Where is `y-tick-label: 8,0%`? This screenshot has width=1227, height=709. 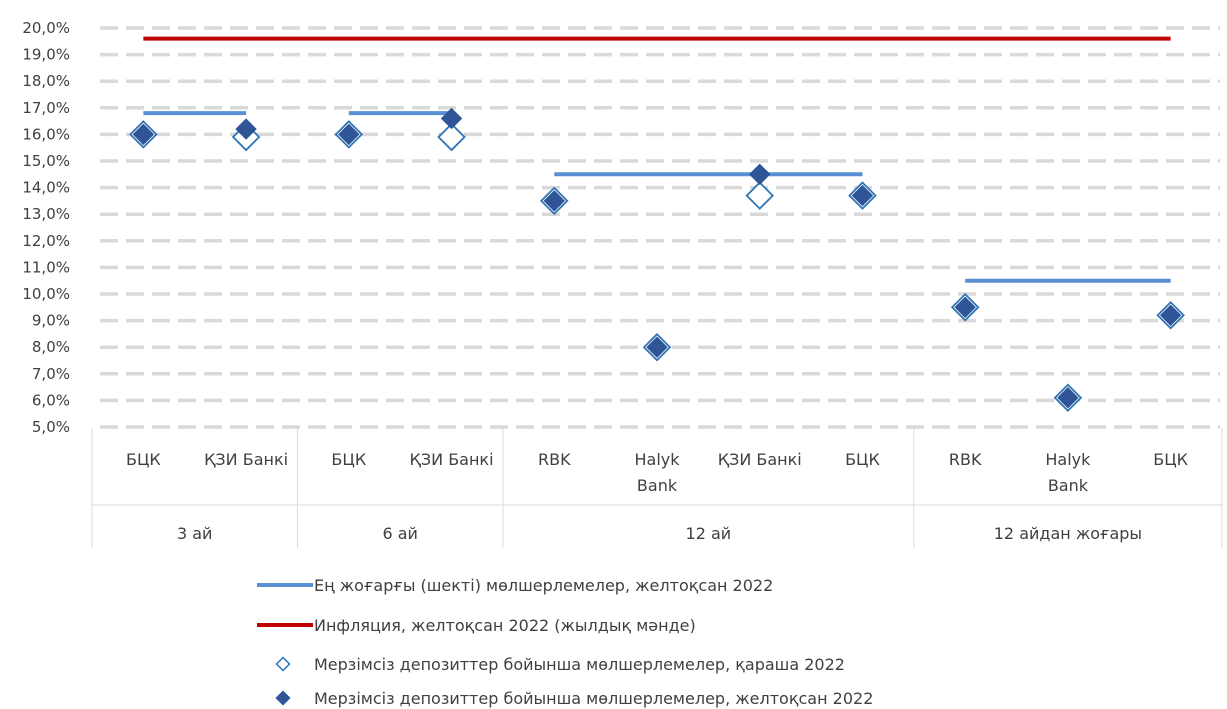
y-tick-label: 8,0% is located at coordinates (51, 347).